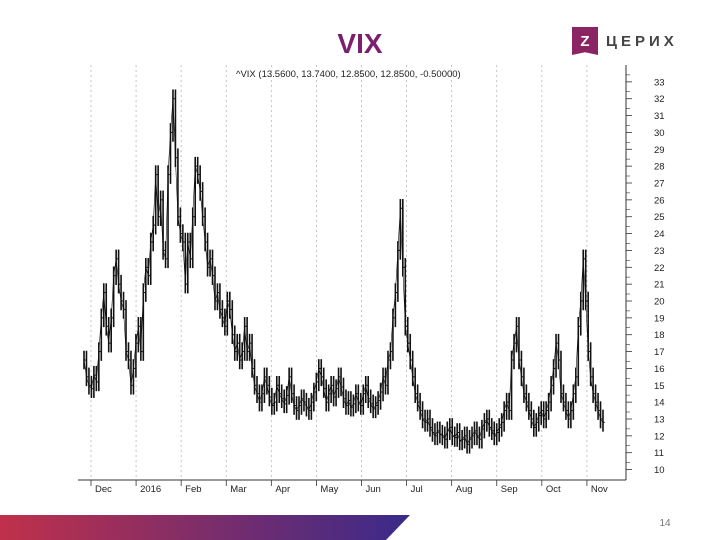 This screenshot has height=540, width=720. What do you see at coordinates (659, 302) in the screenshot?
I see `y-tick-label: 20` at bounding box center [659, 302].